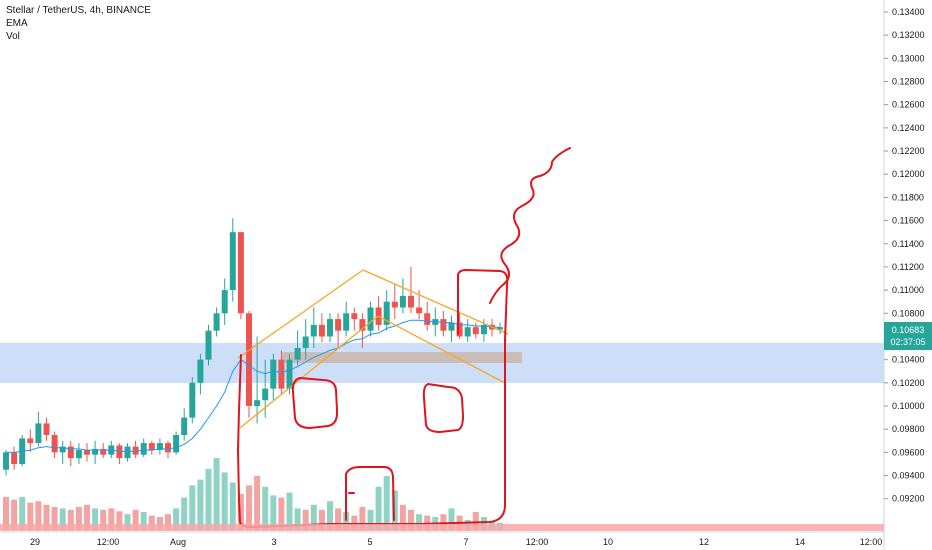 This screenshot has width=932, height=550. Describe the element at coordinates (908, 12) in the screenshot. I see `price-tick-label: 0.13400` at that location.